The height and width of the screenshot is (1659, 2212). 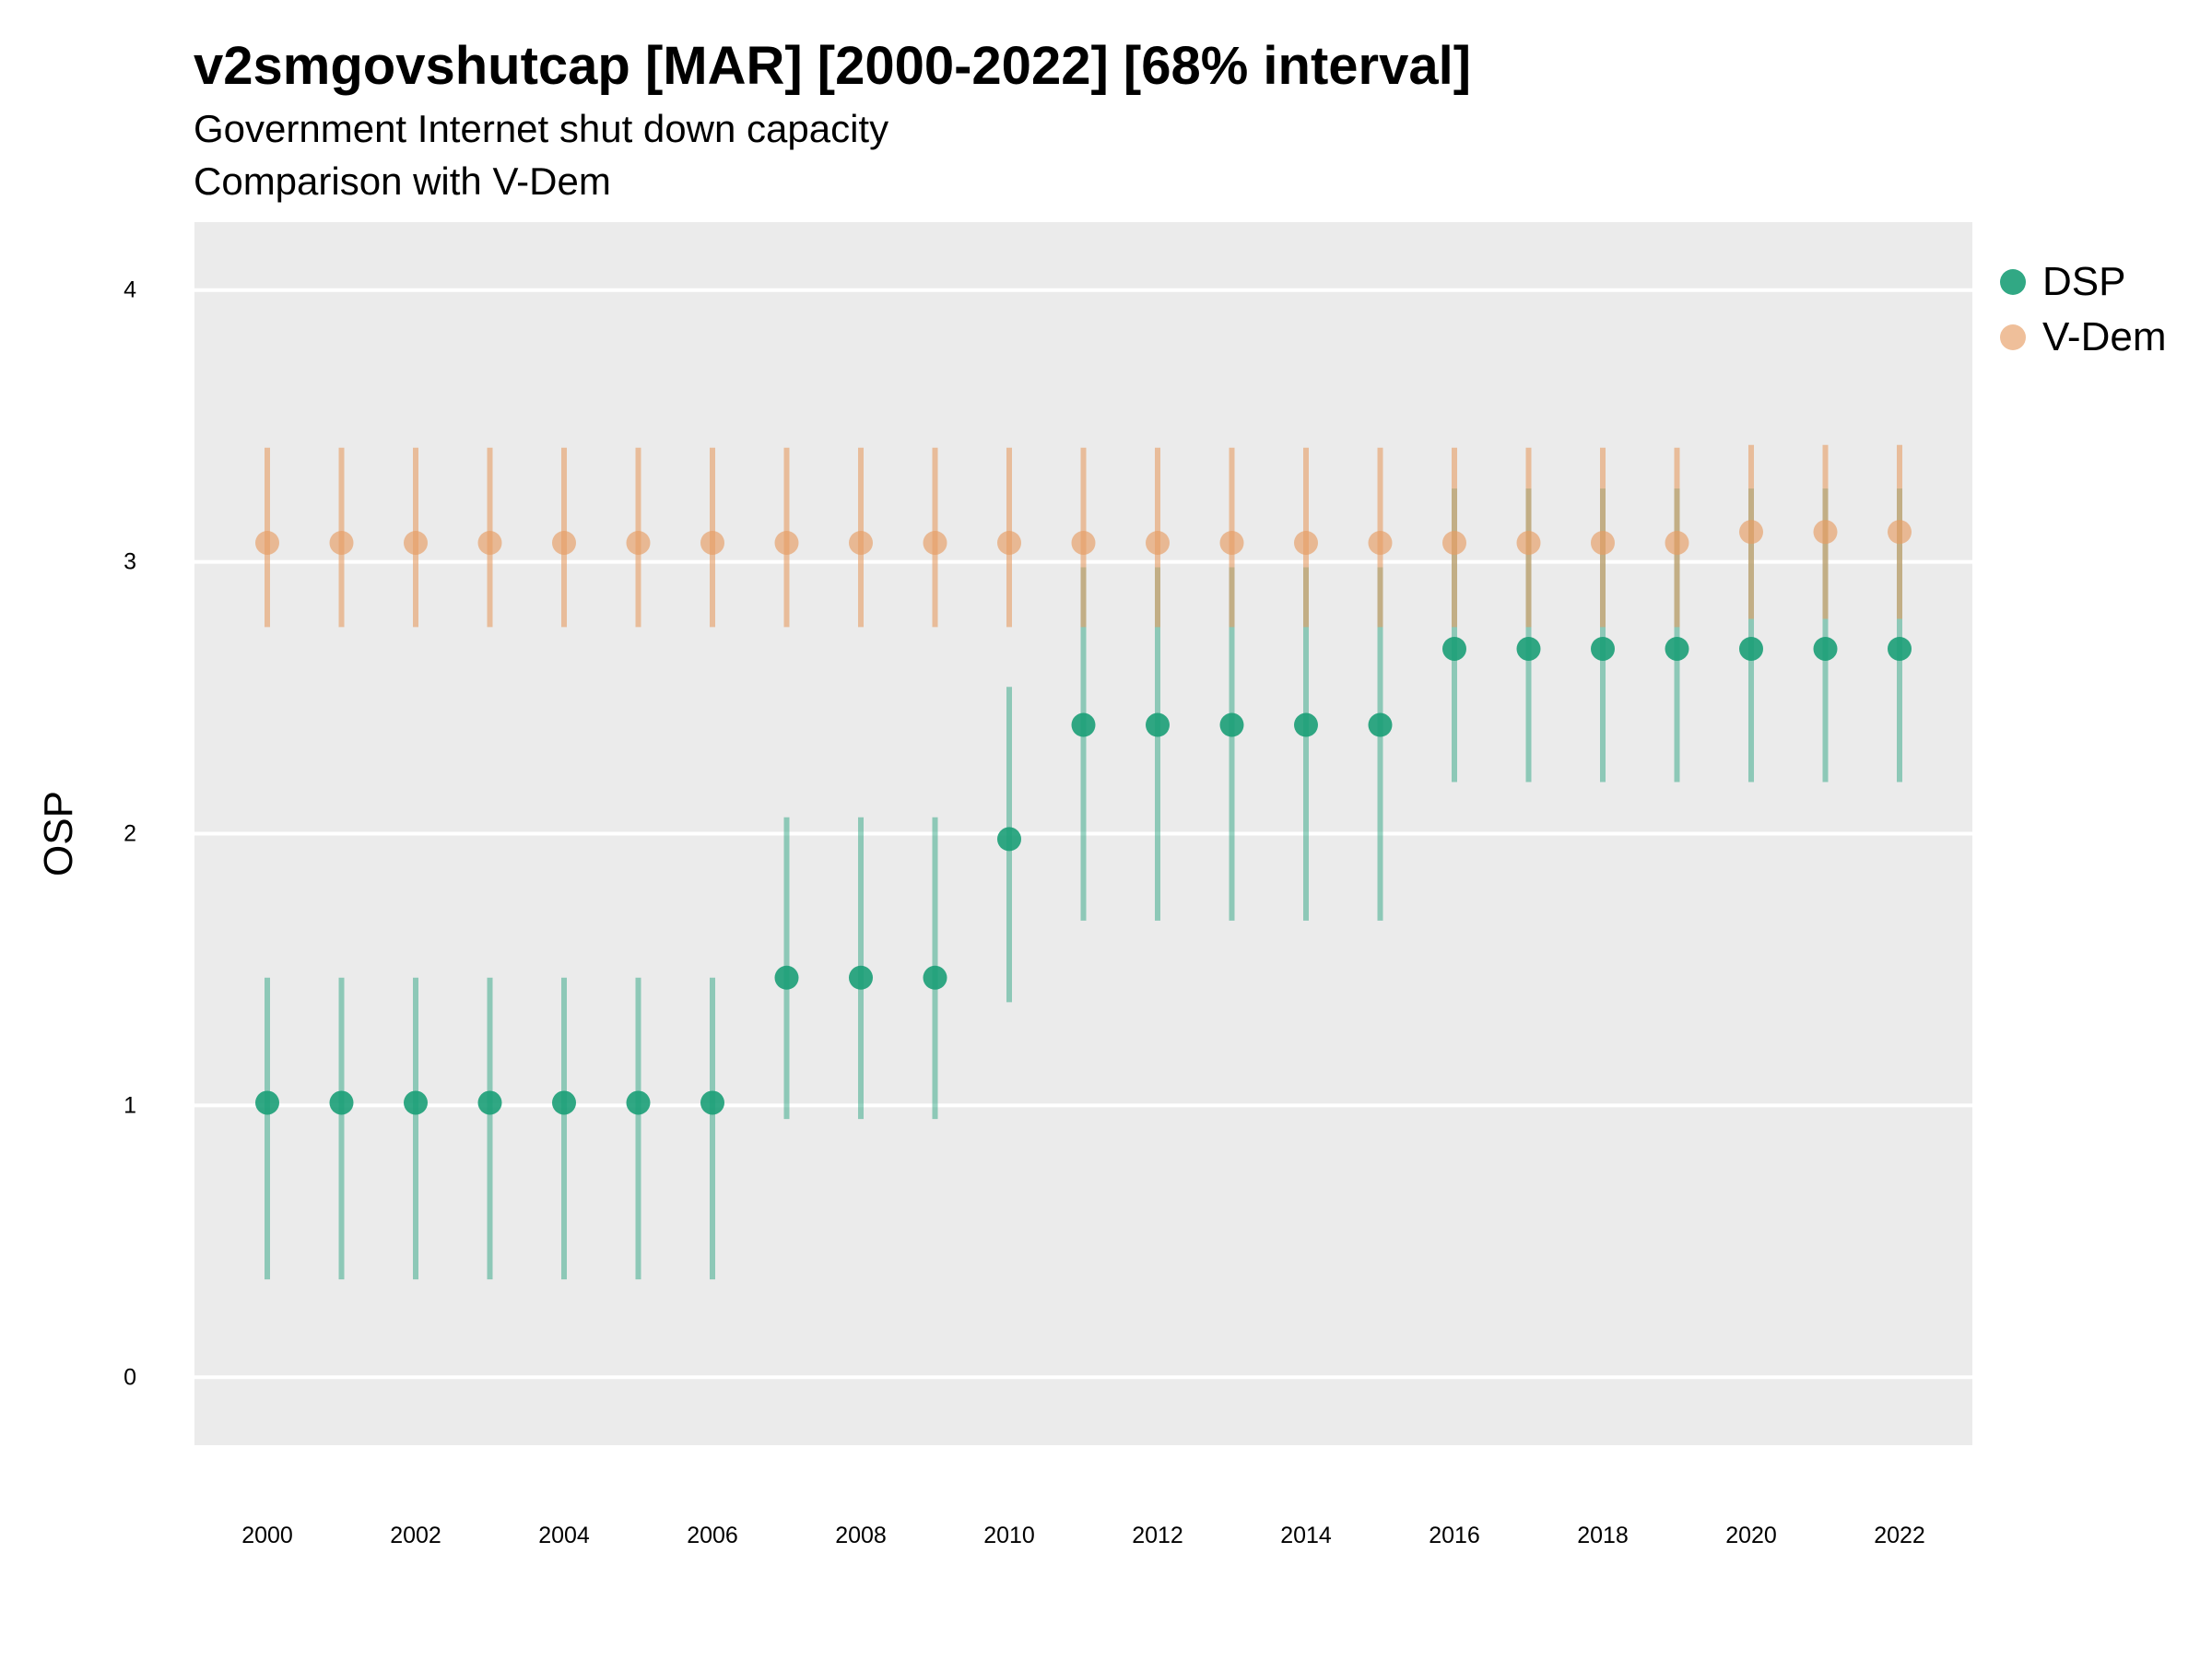 What do you see at coordinates (2013, 337) in the screenshot?
I see `legend-vdem-marker` at bounding box center [2013, 337].